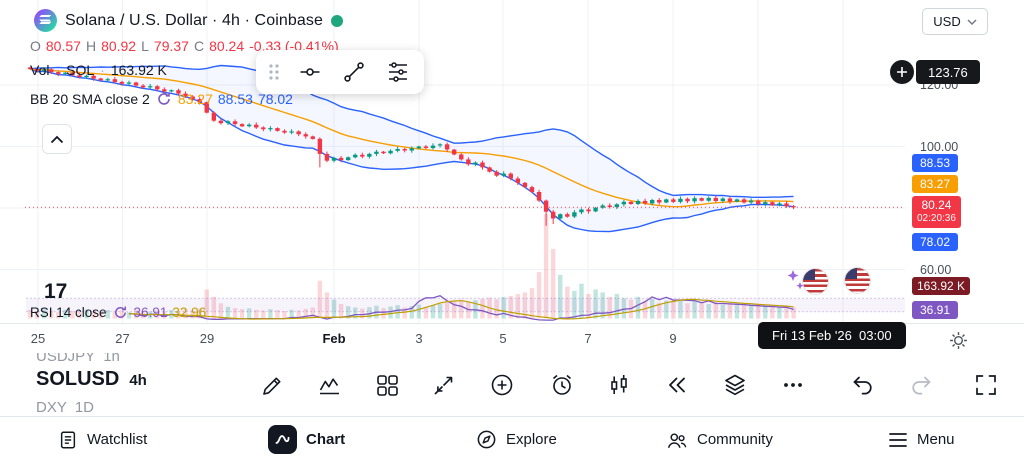  I want to click on bottom-navigation: Watchlist Chart Explore Community Menu, so click(512, 438).